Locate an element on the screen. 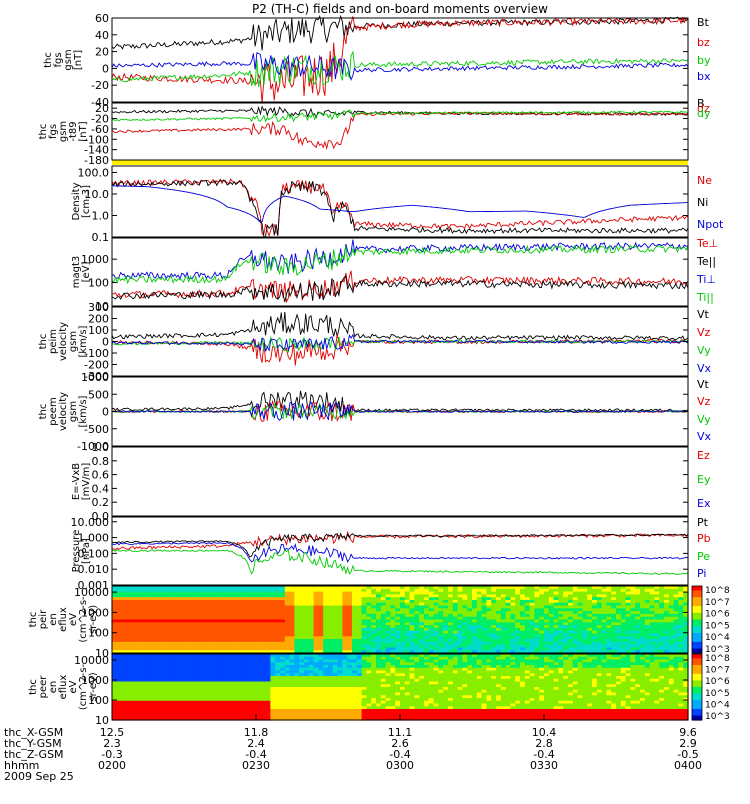 The height and width of the screenshot is (804, 750). legend-label: Pt is located at coordinates (703, 522).